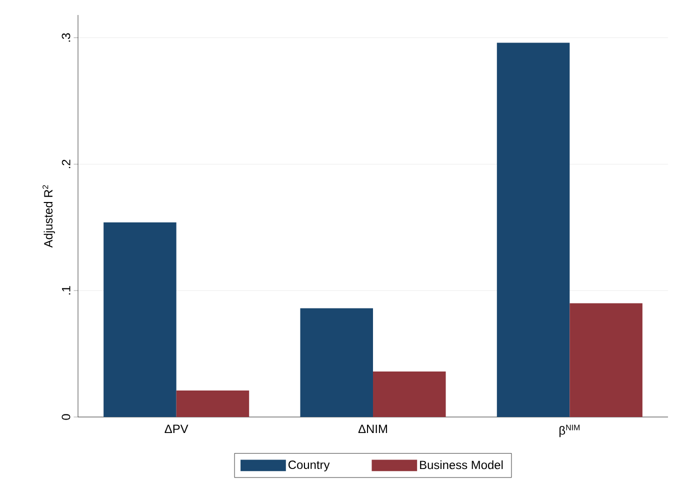 The image size is (688, 504). Describe the element at coordinates (372, 428) in the screenshot. I see `x-tick-label: ΔNIM` at that location.